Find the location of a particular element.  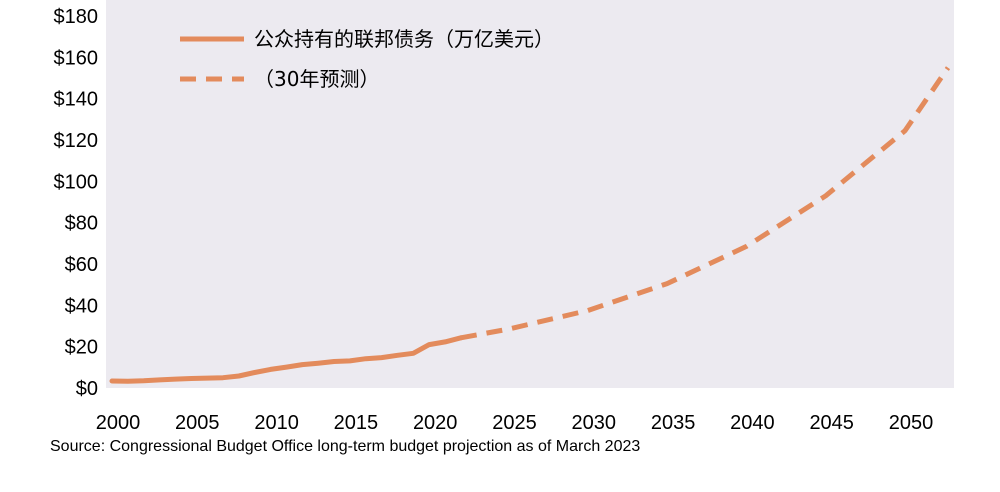

x-tick-label: 2030 is located at coordinates (594, 423).